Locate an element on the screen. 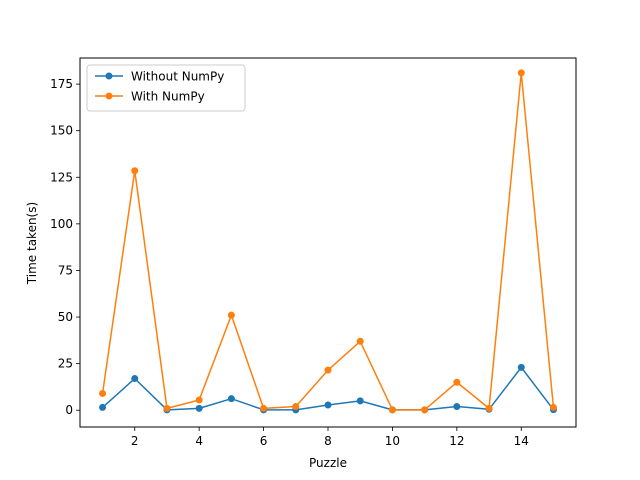 Image resolution: width=640 pixels, height=480 pixels. legend: Without NumPy With NumPy is located at coordinates (166, 88).